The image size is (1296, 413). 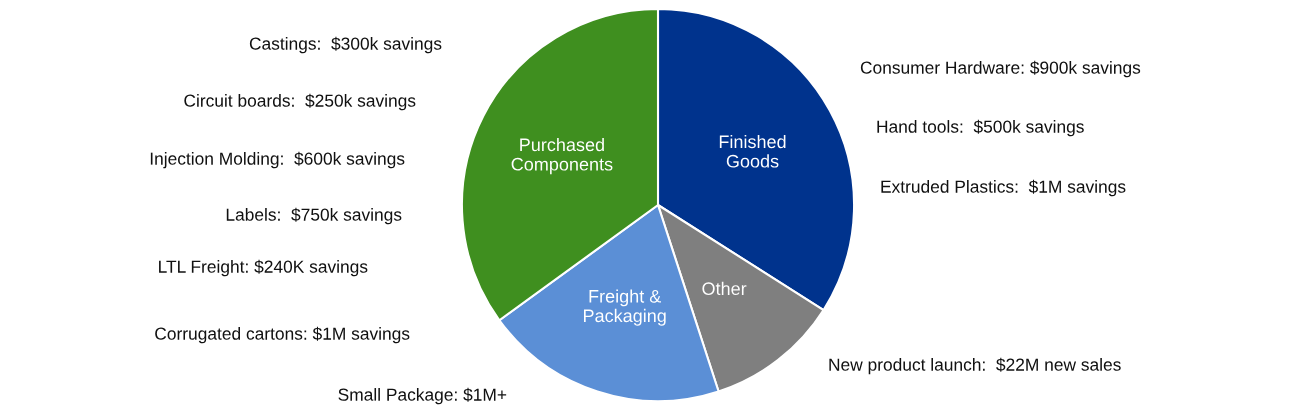 What do you see at coordinates (1003, 188) in the screenshot?
I see `text: Extruded Plastics: $1M savings` at bounding box center [1003, 188].